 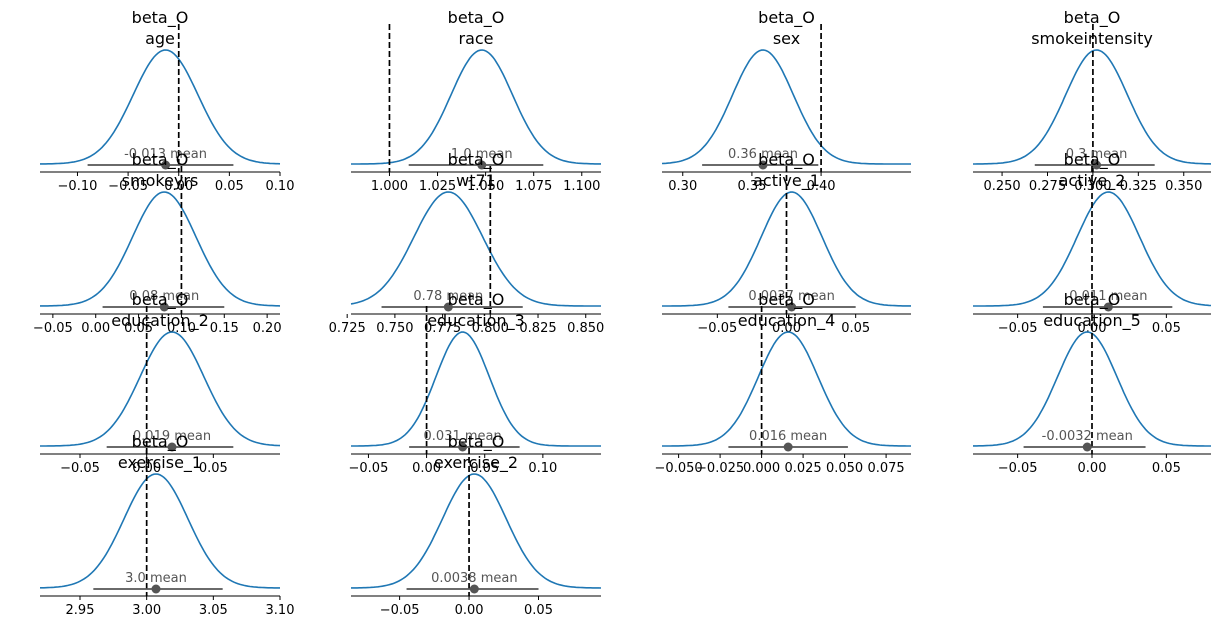 I want to click on mean-label: -0.013 mean, so click(x=165, y=154).